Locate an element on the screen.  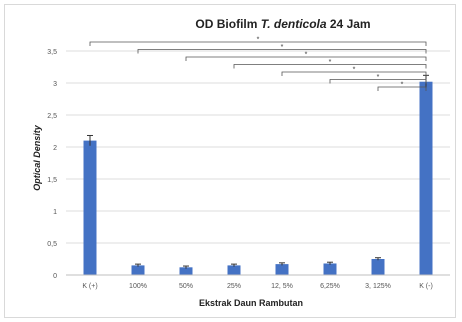
y-tick-label: 3 is located at coordinates (55, 84).